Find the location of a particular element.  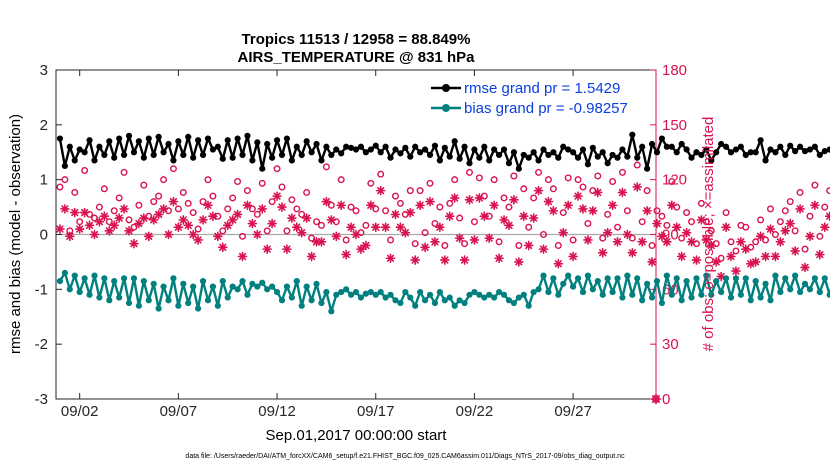

y2-tick-label: 180 is located at coordinates (674, 70).